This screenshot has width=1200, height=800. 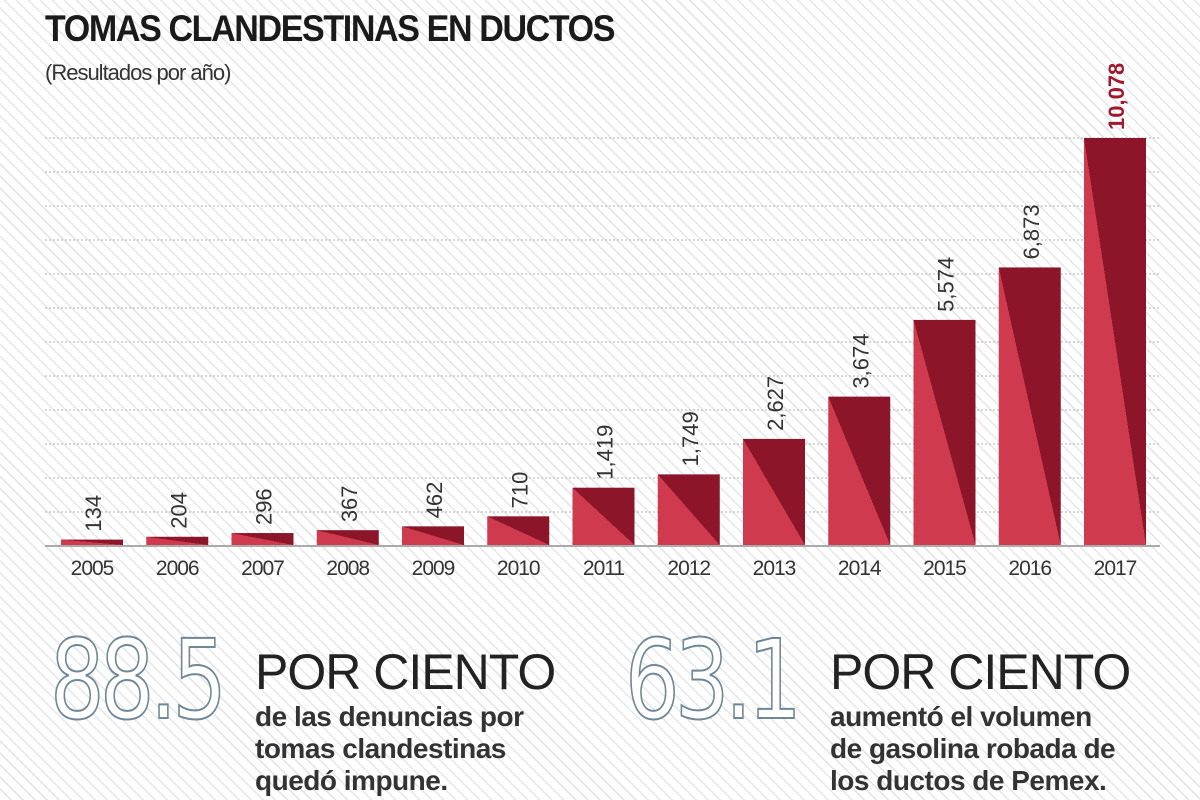 I want to click on bar-2012, so click(x=688, y=509).